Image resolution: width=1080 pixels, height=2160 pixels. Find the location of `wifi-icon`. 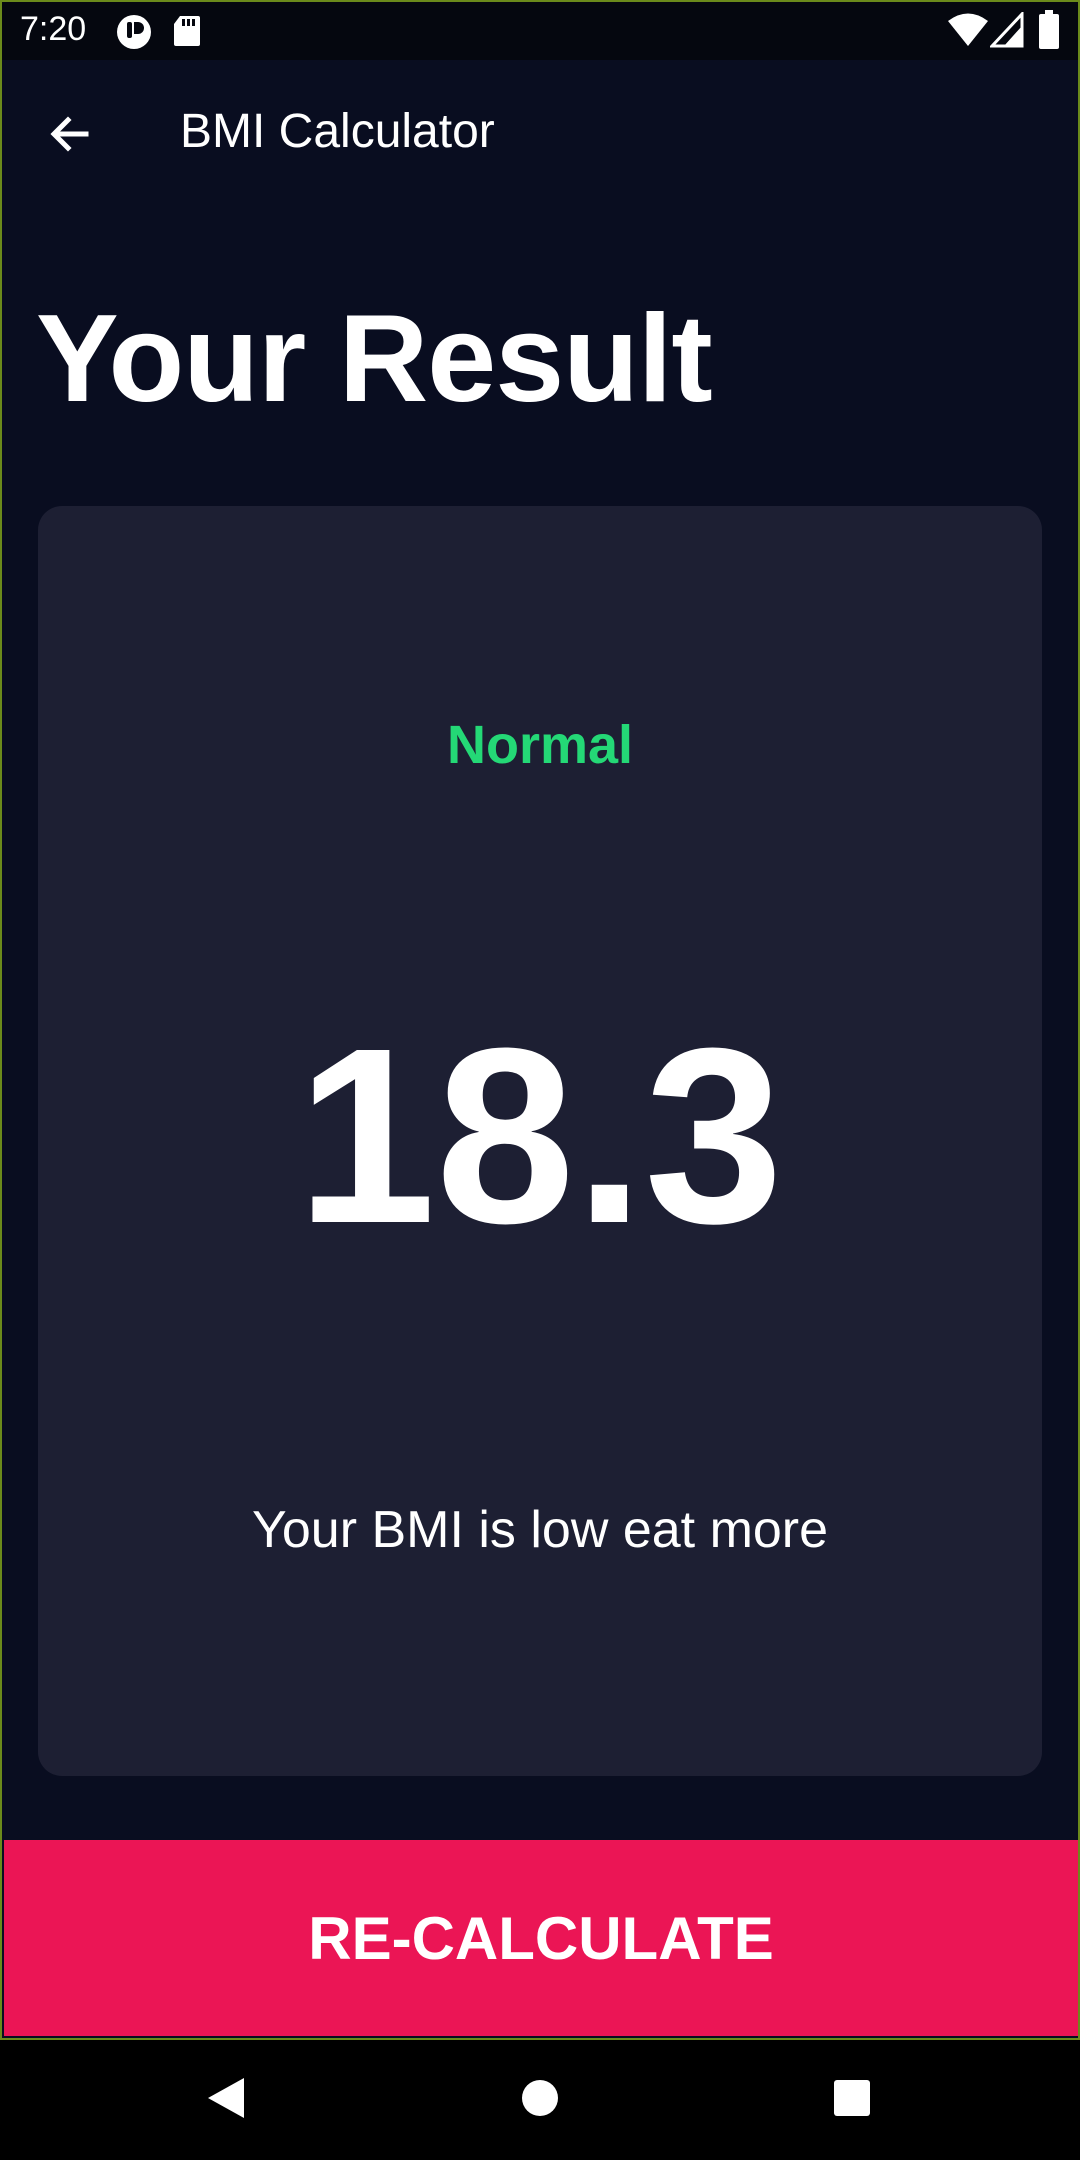

wifi-icon is located at coordinates (968, 32).